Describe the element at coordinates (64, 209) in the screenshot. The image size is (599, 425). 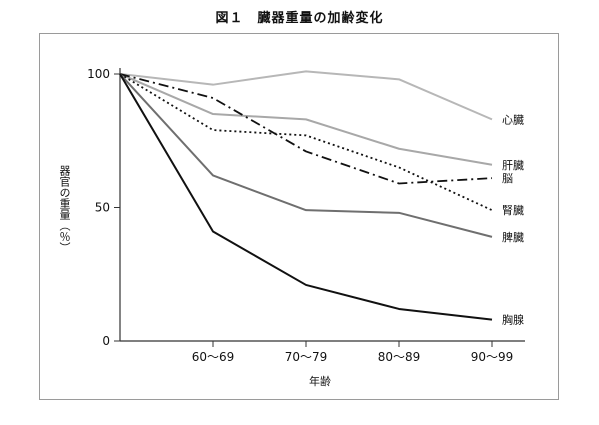
I see `y-axis-label: 器官の重量（％）` at that location.